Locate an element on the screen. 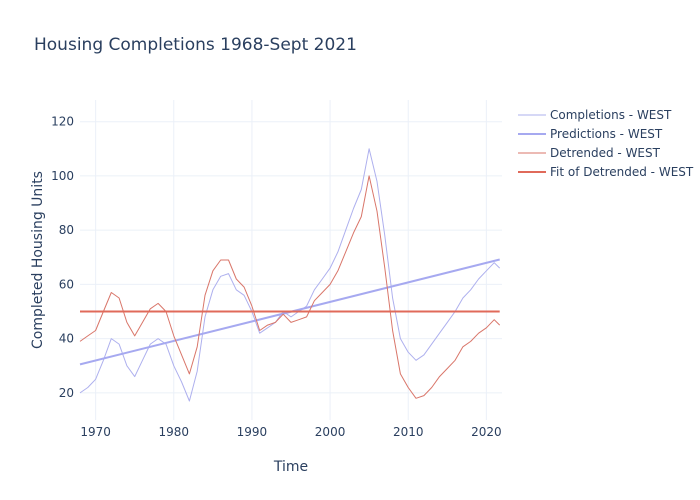 The height and width of the screenshot is (500, 700). chart-title: Housing Completions 1968-Sept 2021 is located at coordinates (195, 45).